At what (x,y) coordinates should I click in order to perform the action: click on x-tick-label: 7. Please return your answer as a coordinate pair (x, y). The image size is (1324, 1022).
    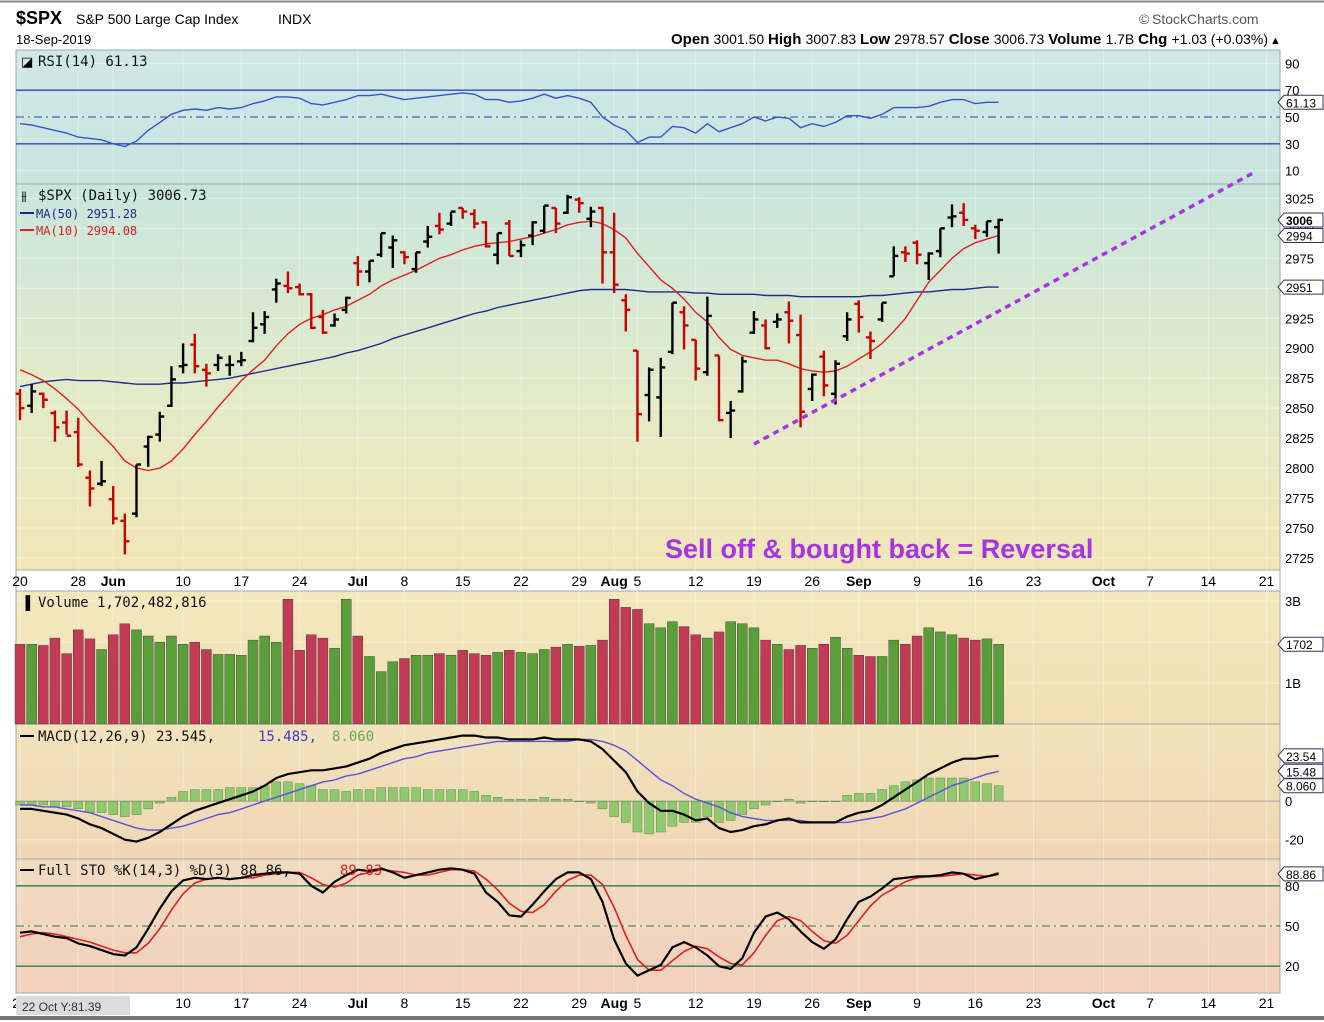
    Looking at the image, I should click on (1150, 1003).